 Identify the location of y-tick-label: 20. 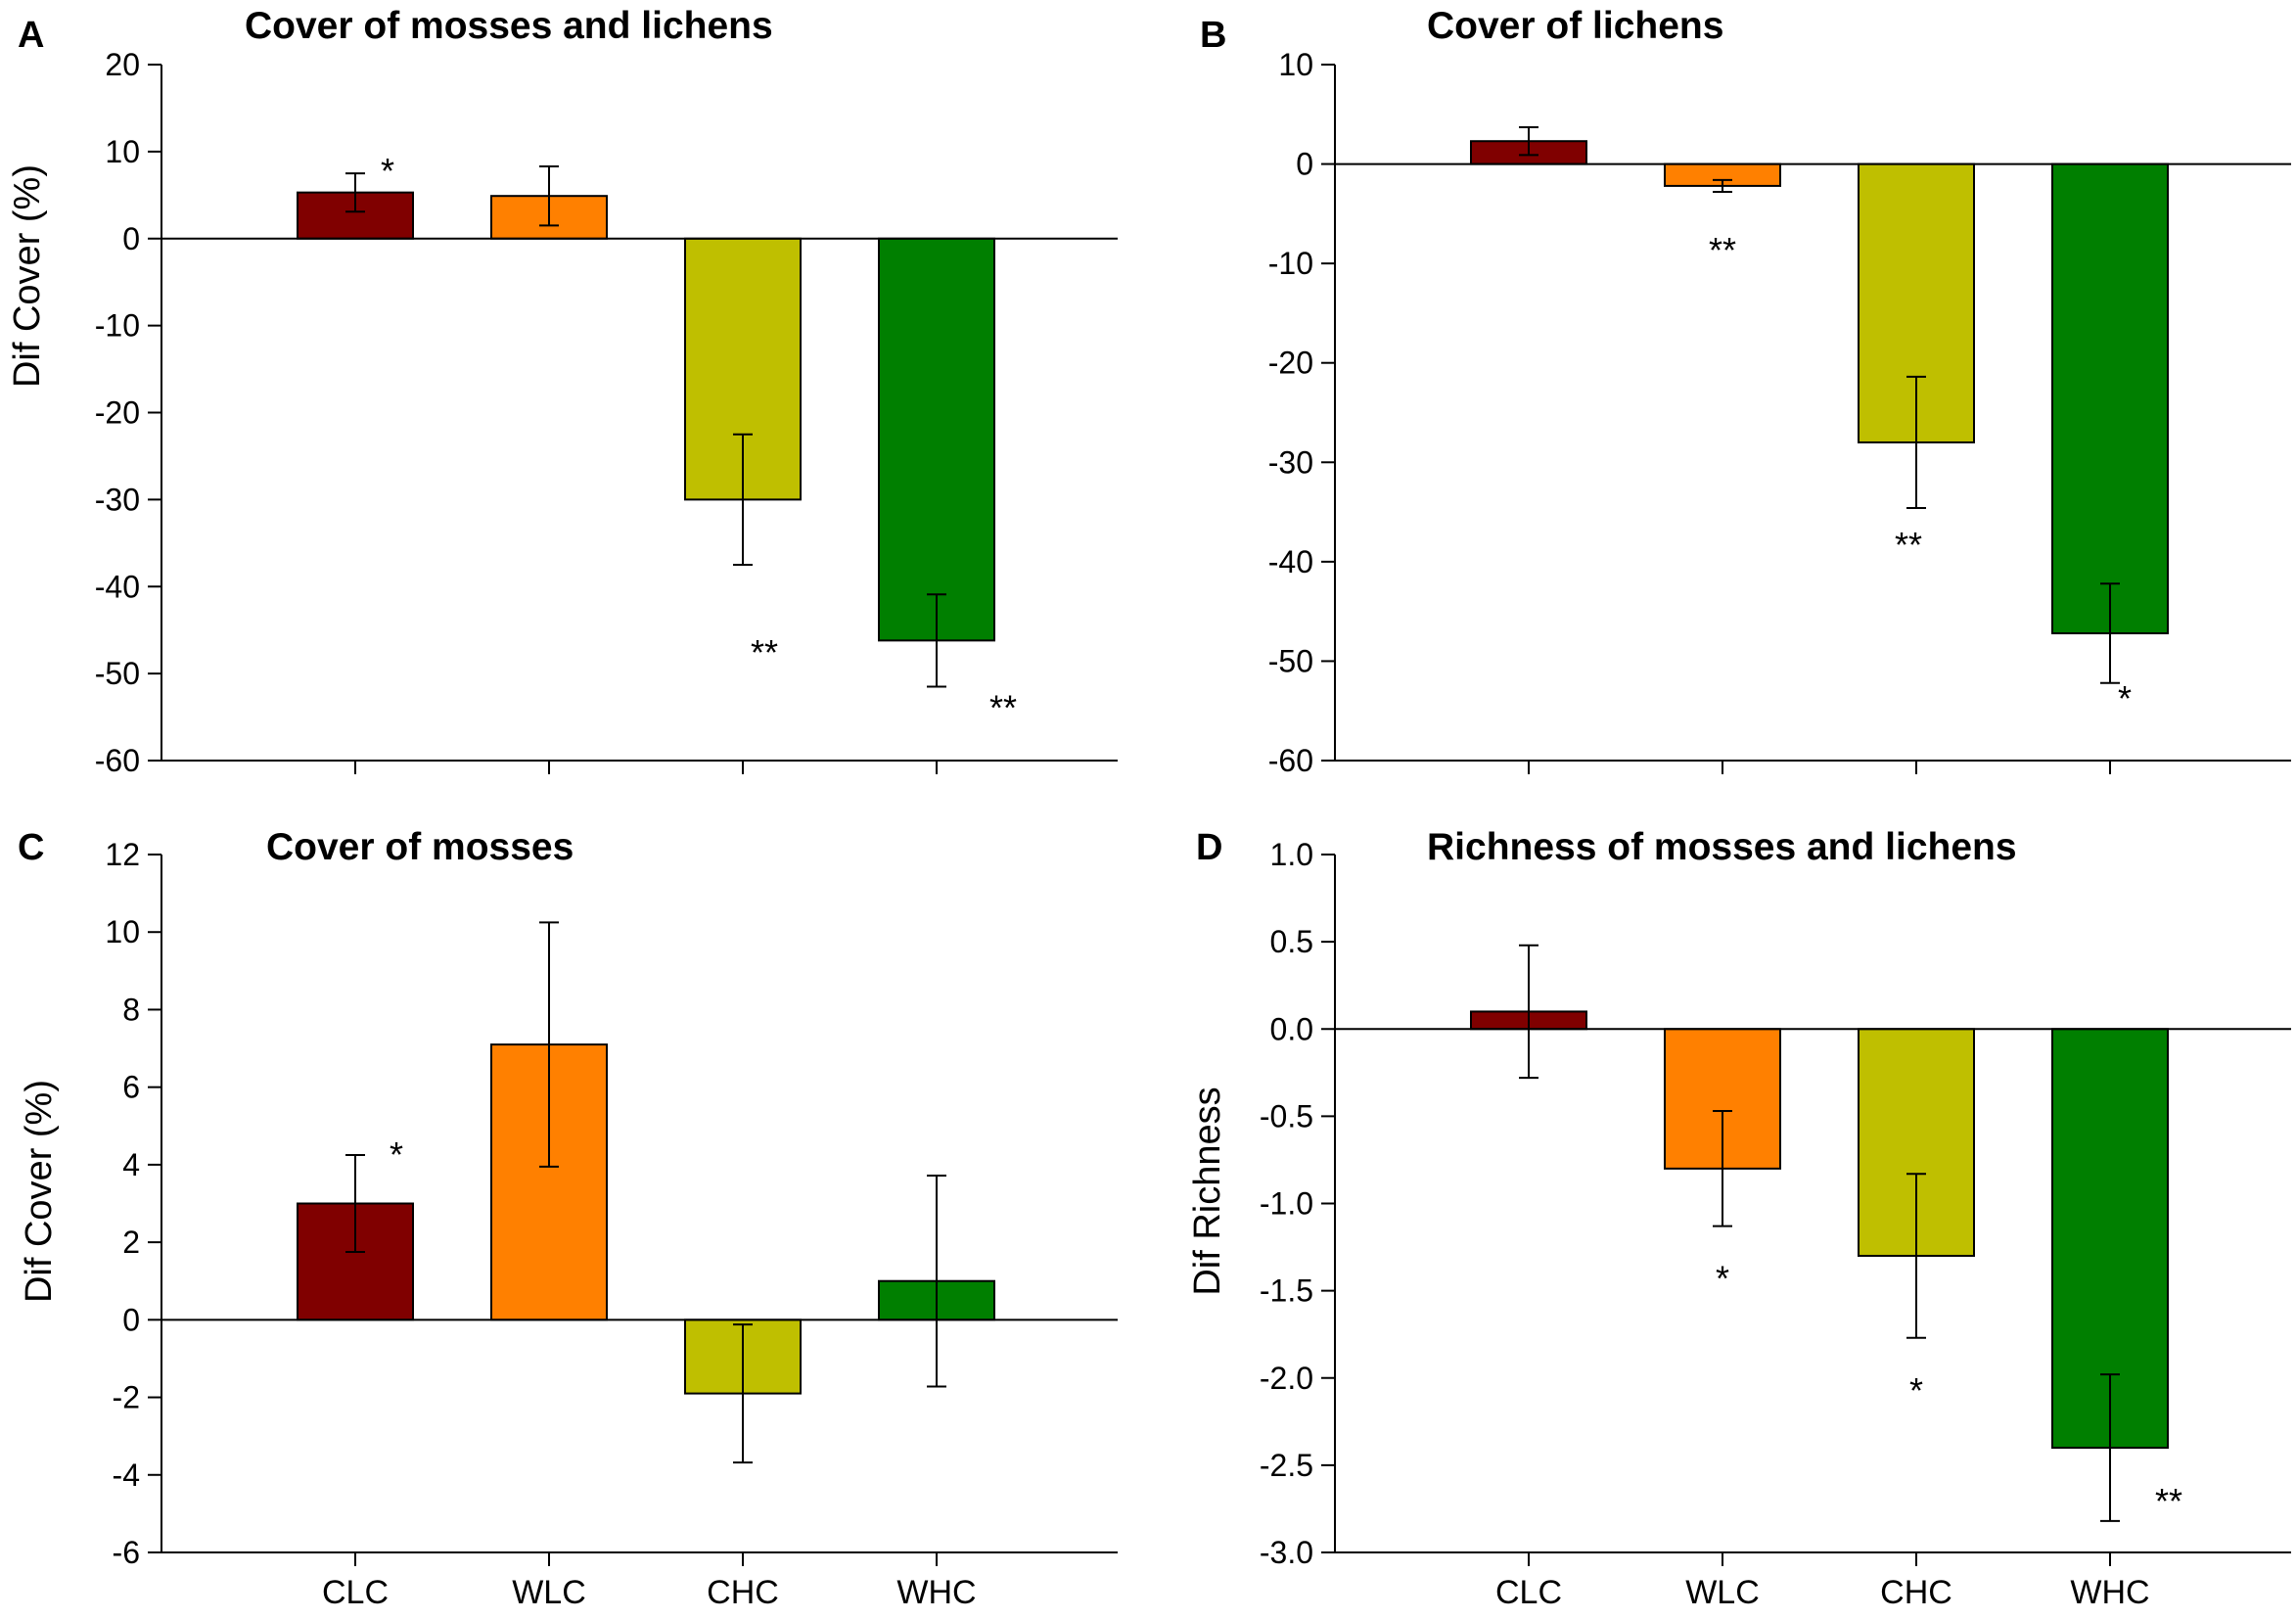
(122, 64).